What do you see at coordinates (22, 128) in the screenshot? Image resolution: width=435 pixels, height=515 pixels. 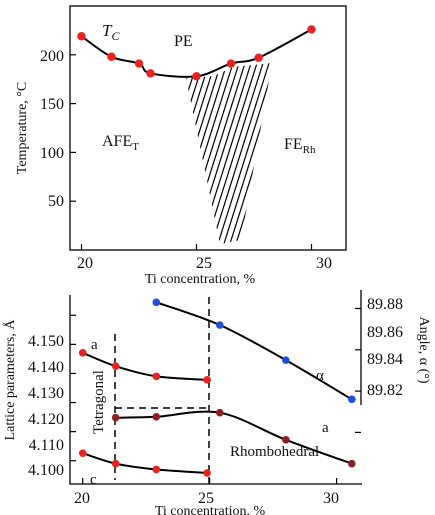 I see `top-y-axis-label: Temperature, °C` at bounding box center [22, 128].